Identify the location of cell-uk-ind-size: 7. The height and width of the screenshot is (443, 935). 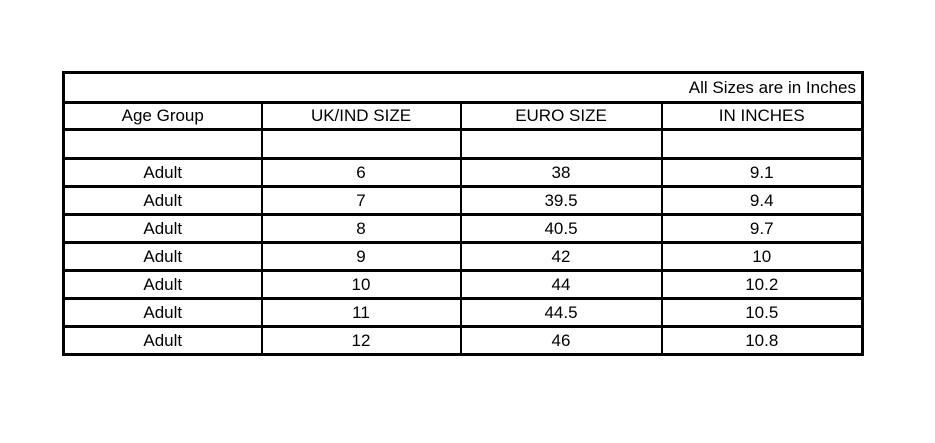
(361, 200).